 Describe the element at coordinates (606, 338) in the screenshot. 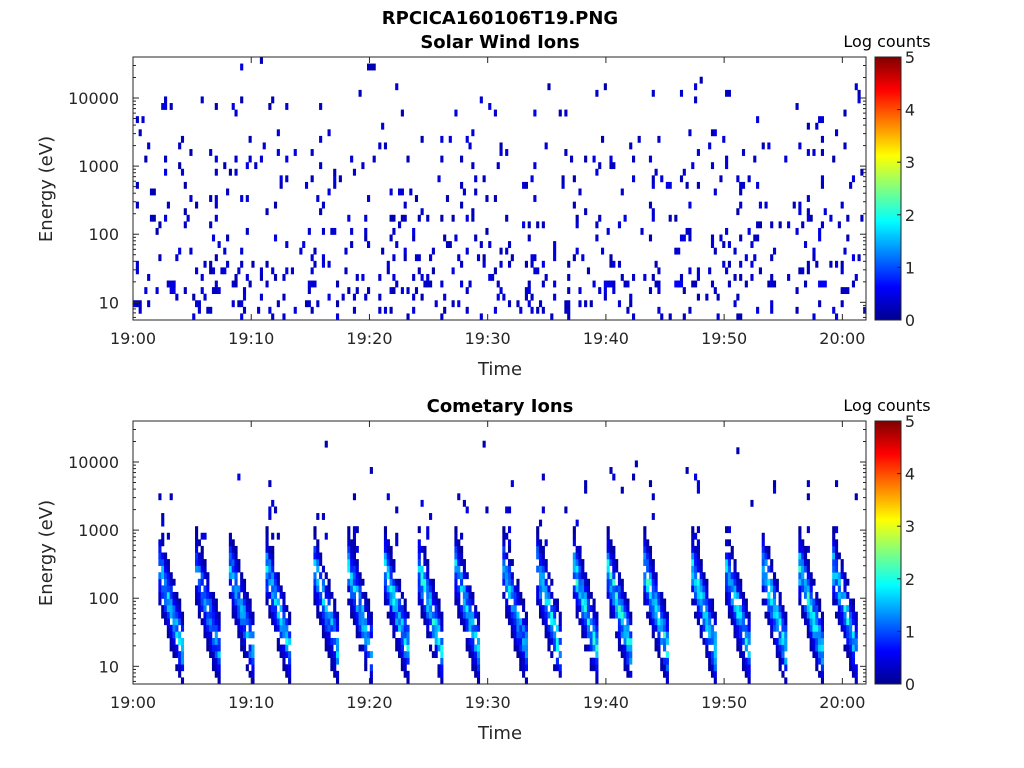

I see `x-tick-label: 19:40` at that location.